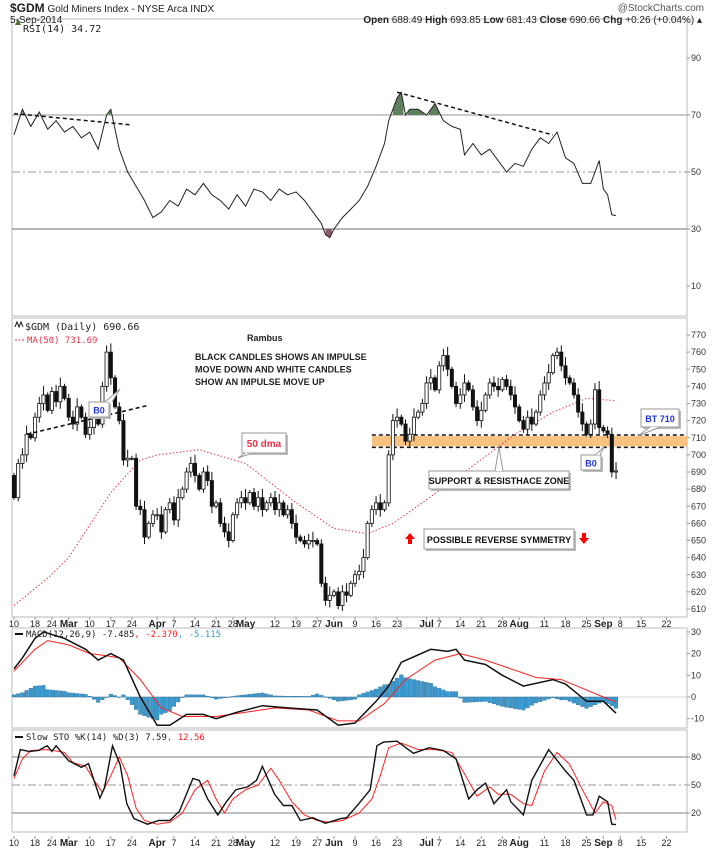  Describe the element at coordinates (99, 411) in the screenshot. I see `bo-callout-1-text: B0` at that location.